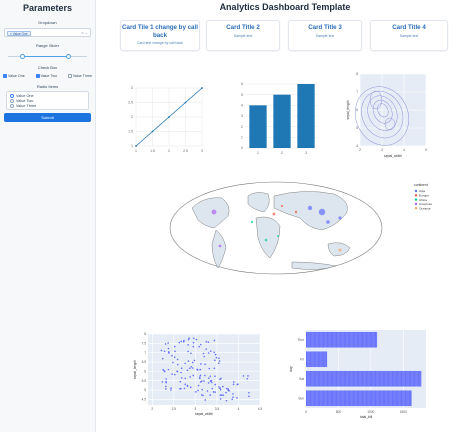 The width and height of the screenshot is (474, 432). What do you see at coordinates (23, 56) in the screenshot?
I see `slider-handle-low` at bounding box center [23, 56].